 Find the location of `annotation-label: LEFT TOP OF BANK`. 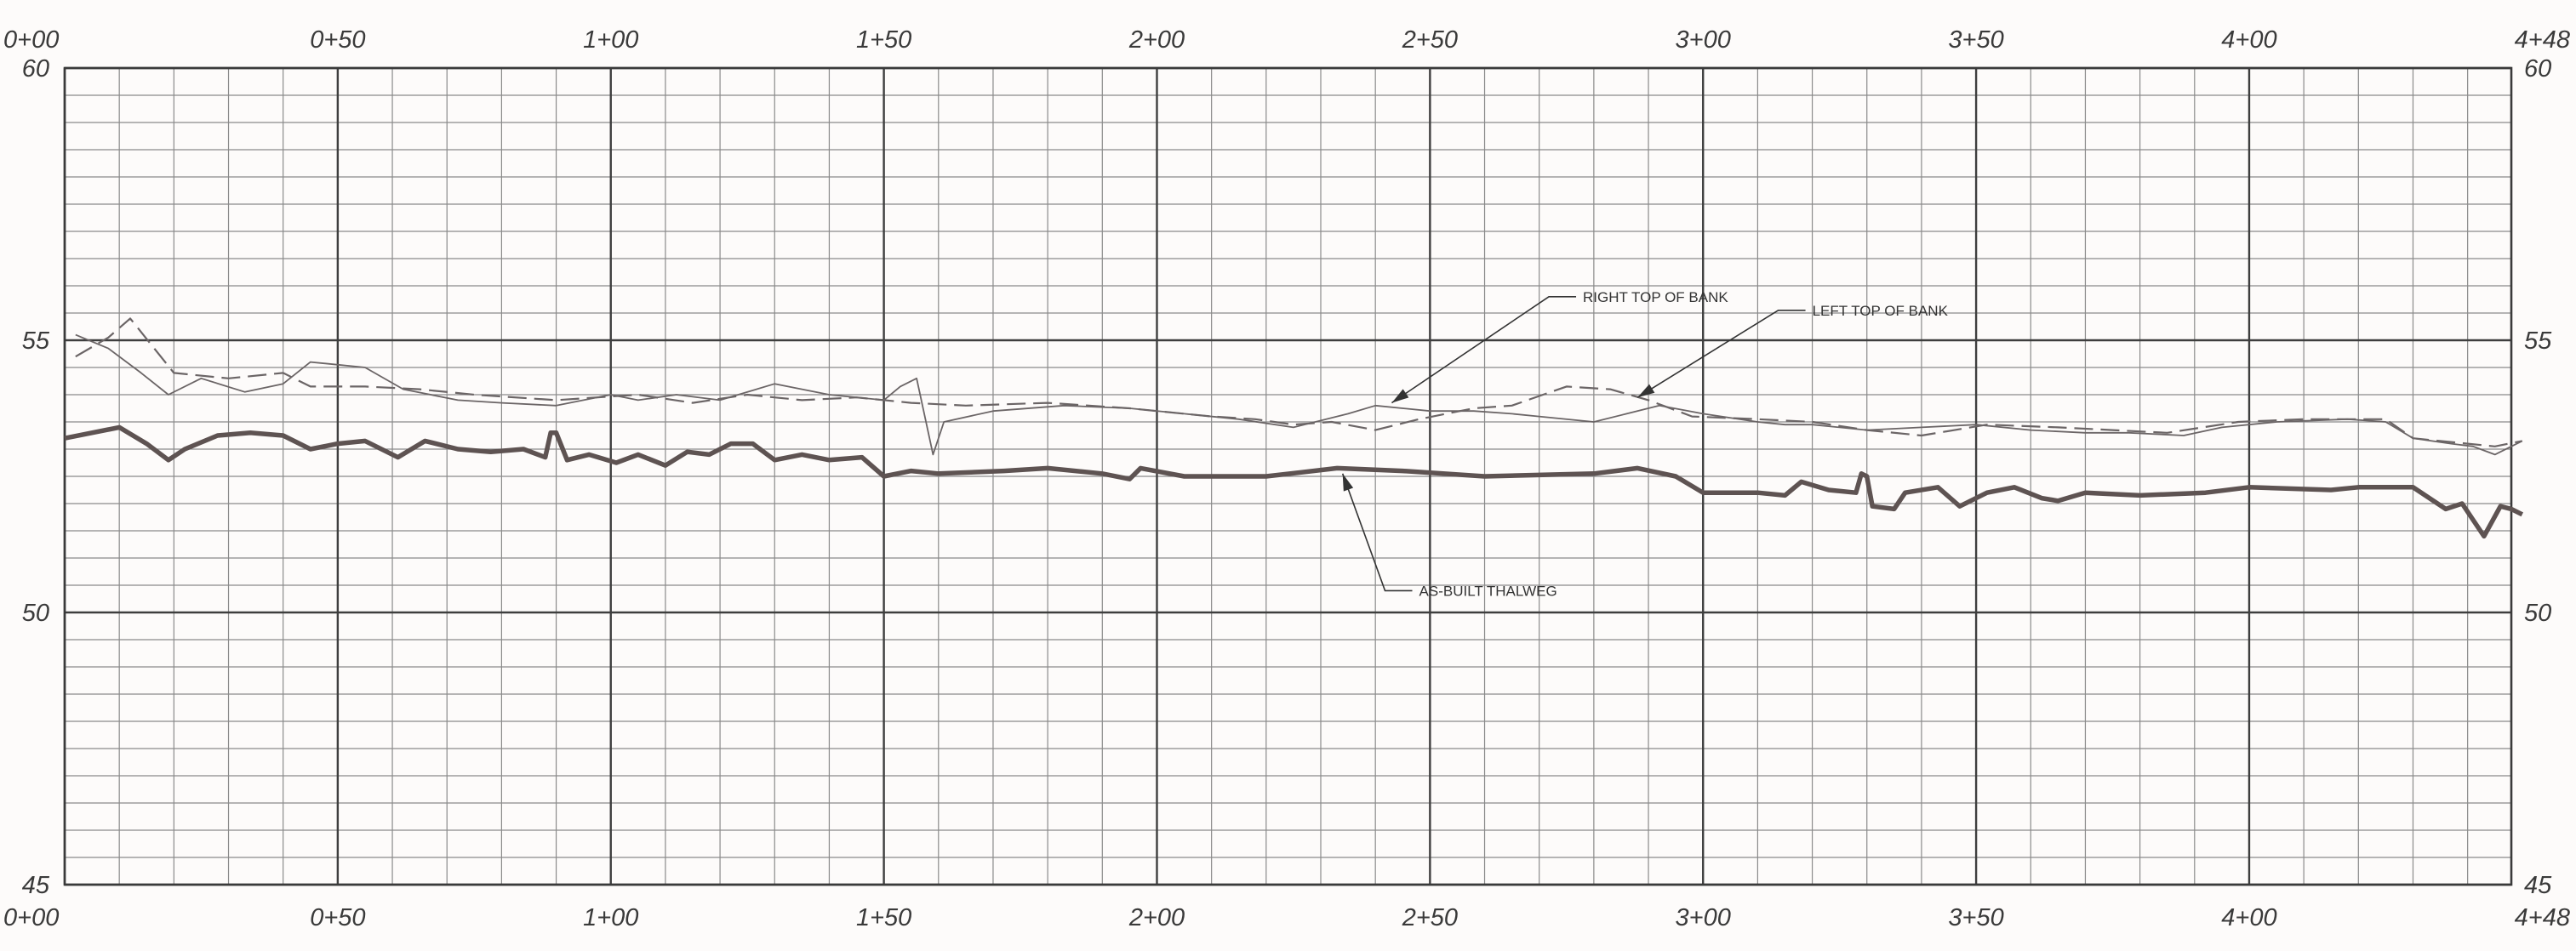

annotation-label: LEFT TOP OF BANK is located at coordinates (1881, 311).